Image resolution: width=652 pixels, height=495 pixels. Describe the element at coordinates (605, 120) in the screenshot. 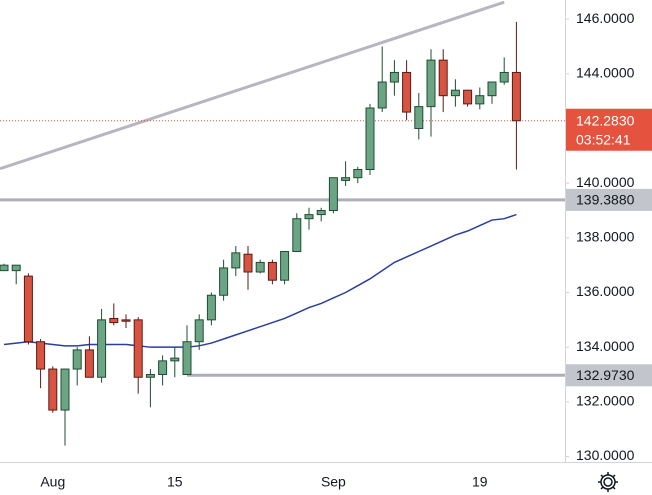

I see `last-price-label: 142.2830` at that location.